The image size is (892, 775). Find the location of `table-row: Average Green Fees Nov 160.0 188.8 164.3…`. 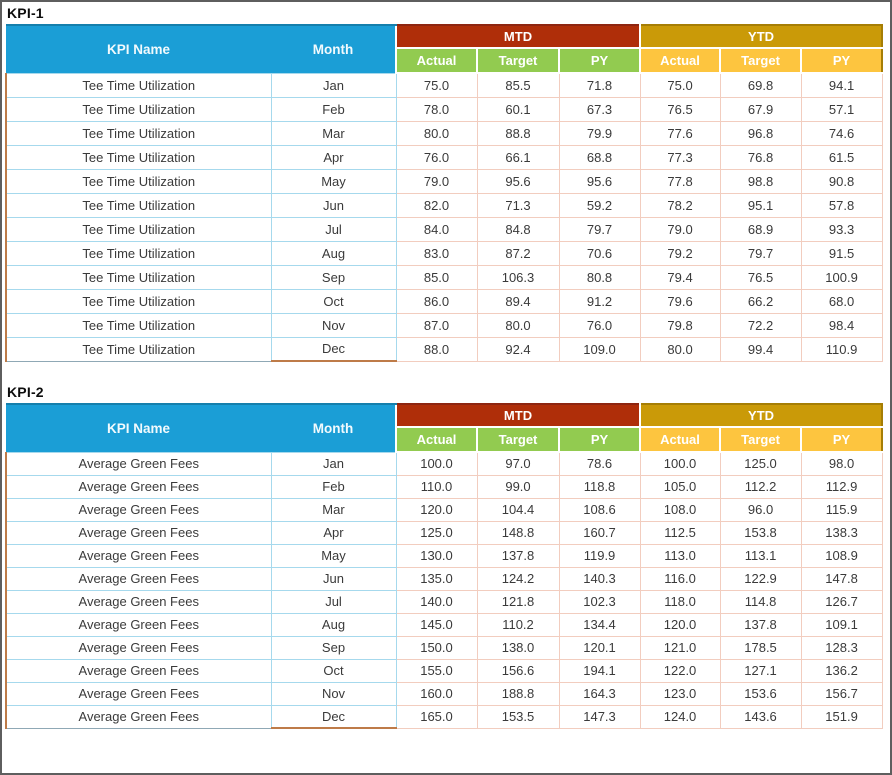

table-row: Average Green Fees Nov 160.0 188.8 164.3… is located at coordinates (444, 693).